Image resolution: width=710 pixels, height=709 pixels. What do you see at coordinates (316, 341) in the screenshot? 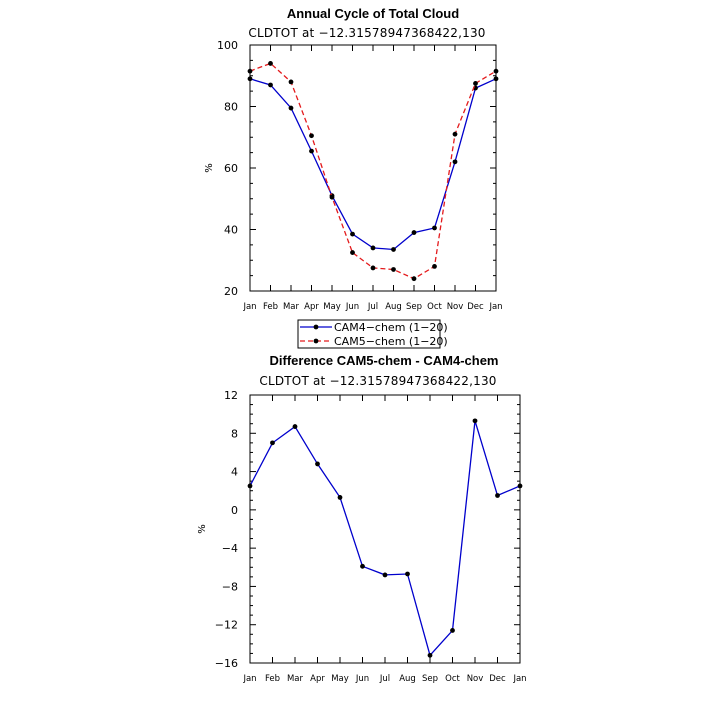
I see `legend-marker-cam5` at bounding box center [316, 341].